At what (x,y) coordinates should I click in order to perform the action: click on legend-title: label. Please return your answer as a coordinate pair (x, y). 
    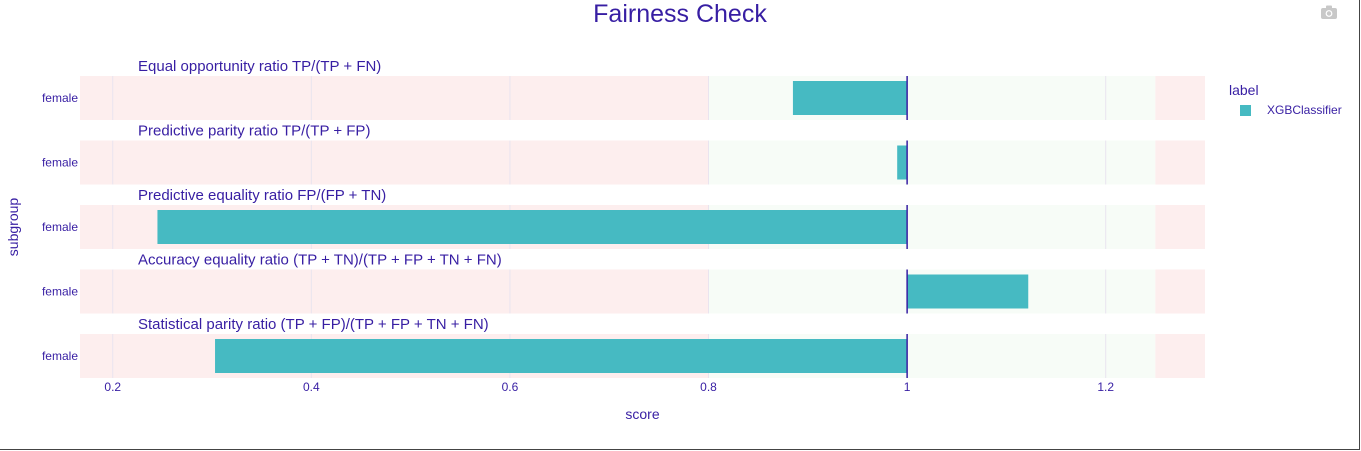
    Looking at the image, I should click on (1244, 90).